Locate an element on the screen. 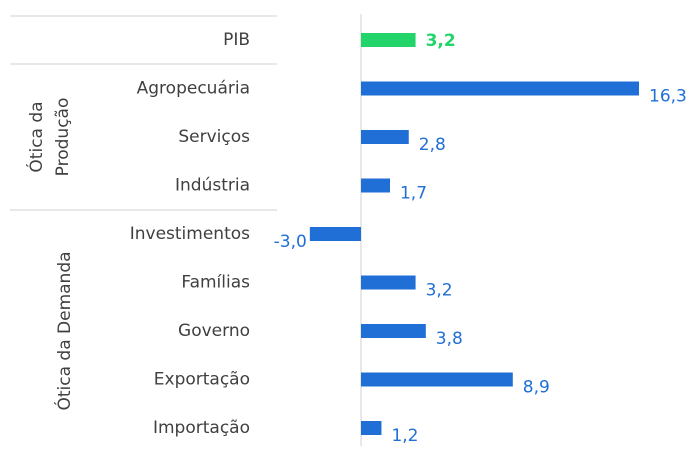  category-label: Governo is located at coordinates (214, 331).